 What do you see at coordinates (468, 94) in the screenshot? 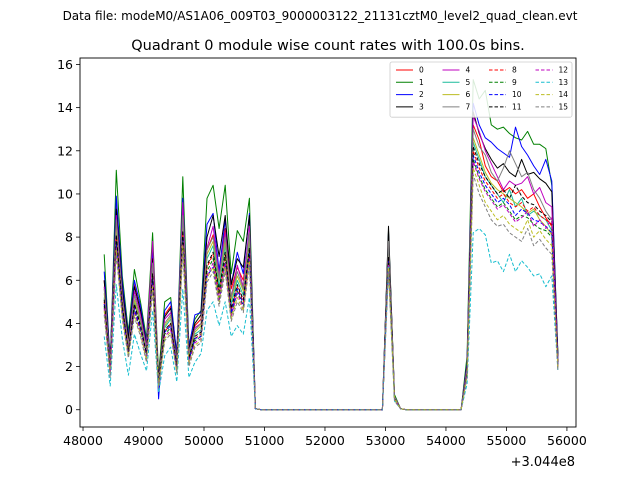
I see `legend-label-6: 6` at bounding box center [468, 94].